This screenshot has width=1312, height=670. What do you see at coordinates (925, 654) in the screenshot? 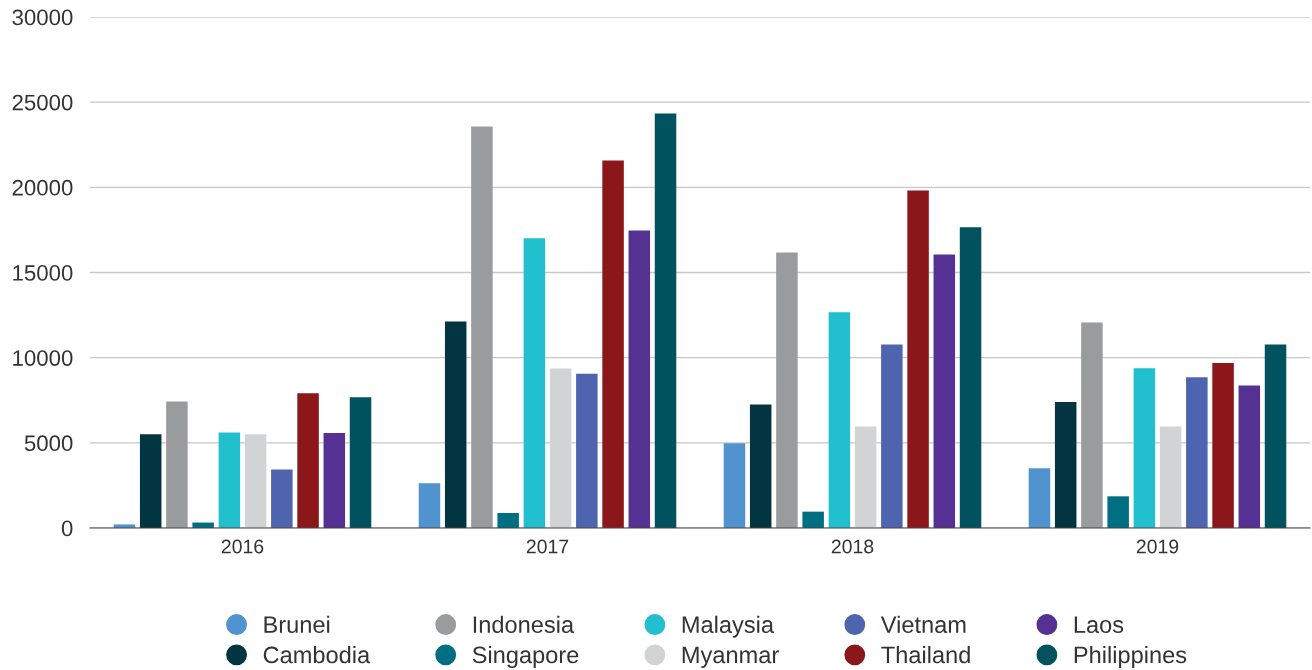
I see `legend-label: Thailand` at bounding box center [925, 654].